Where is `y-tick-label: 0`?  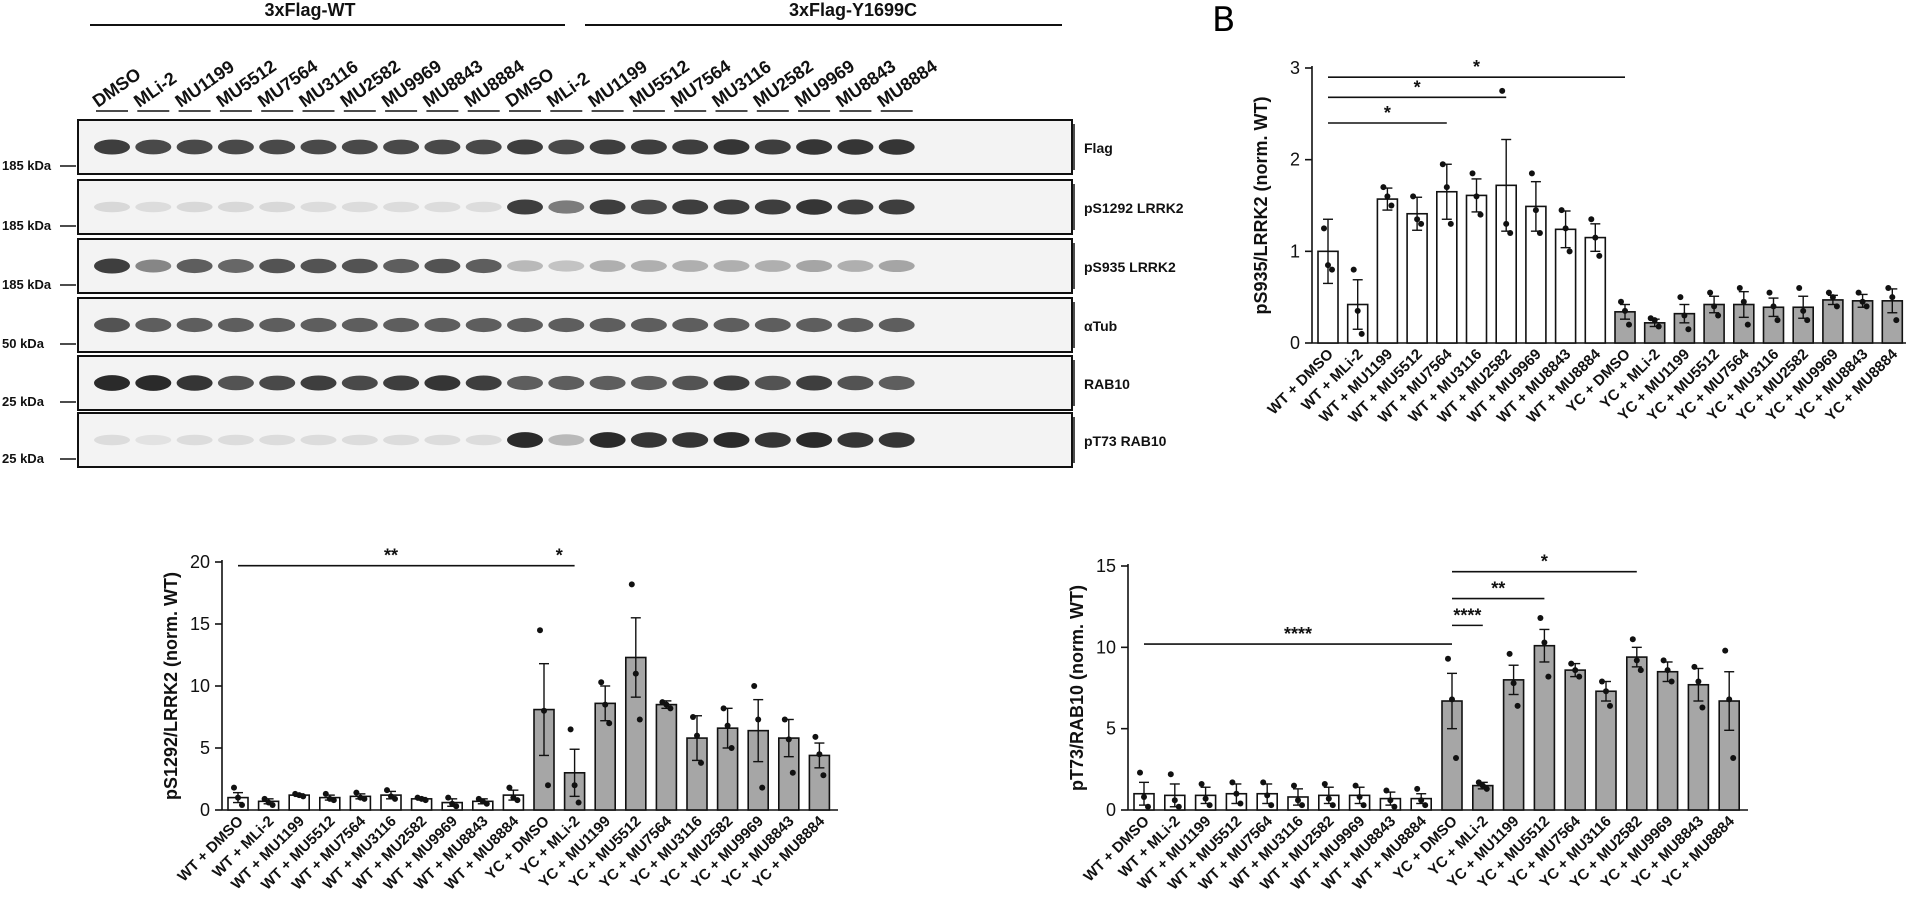
y-tick-label: 0 is located at coordinates (205, 810).